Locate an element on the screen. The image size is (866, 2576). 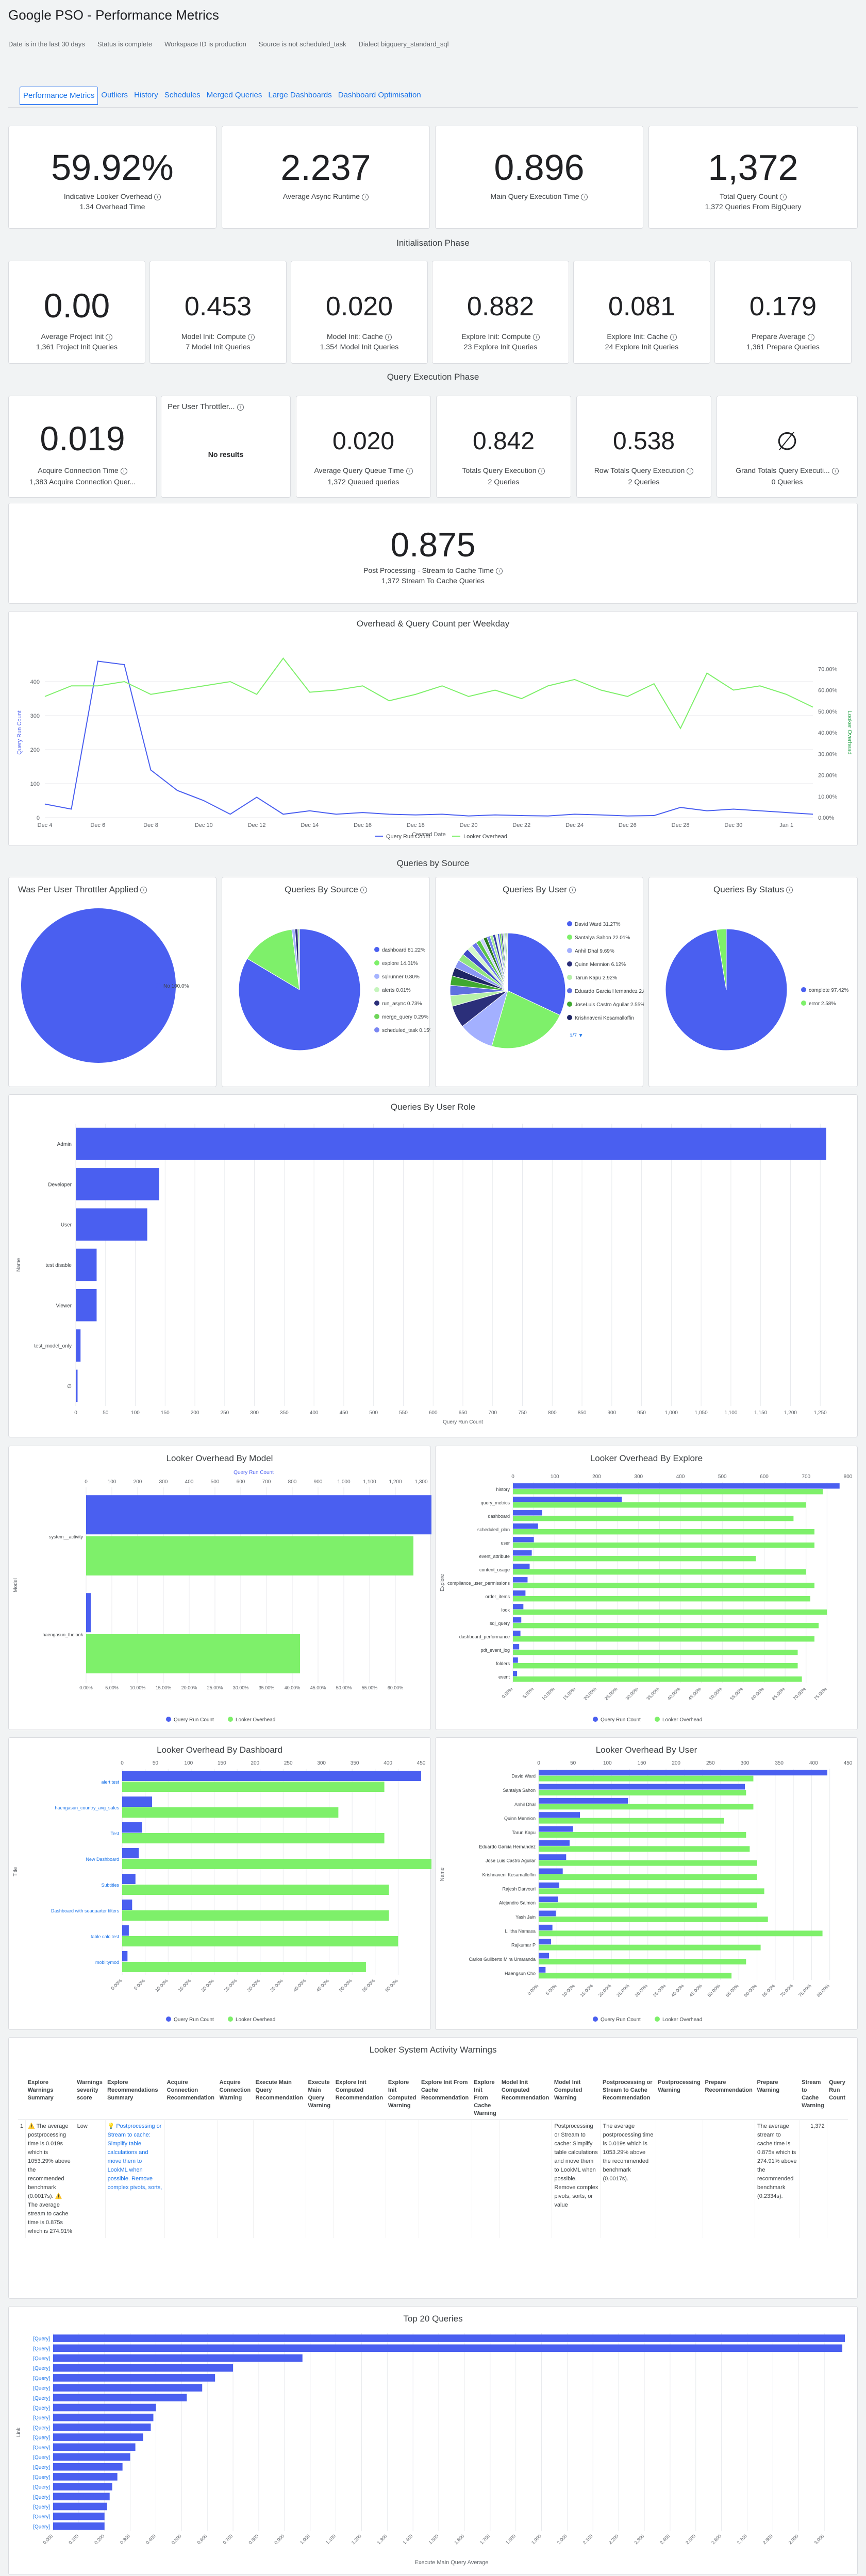
legend-swatch is located at coordinates (595, 1719).